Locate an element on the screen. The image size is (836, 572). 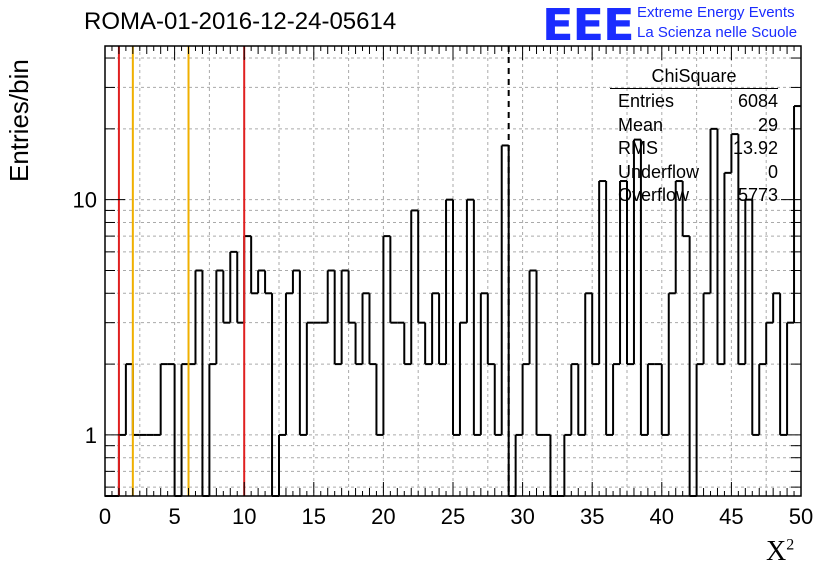
logo-line2: La Scienza nelle Scuole is located at coordinates (717, 32).